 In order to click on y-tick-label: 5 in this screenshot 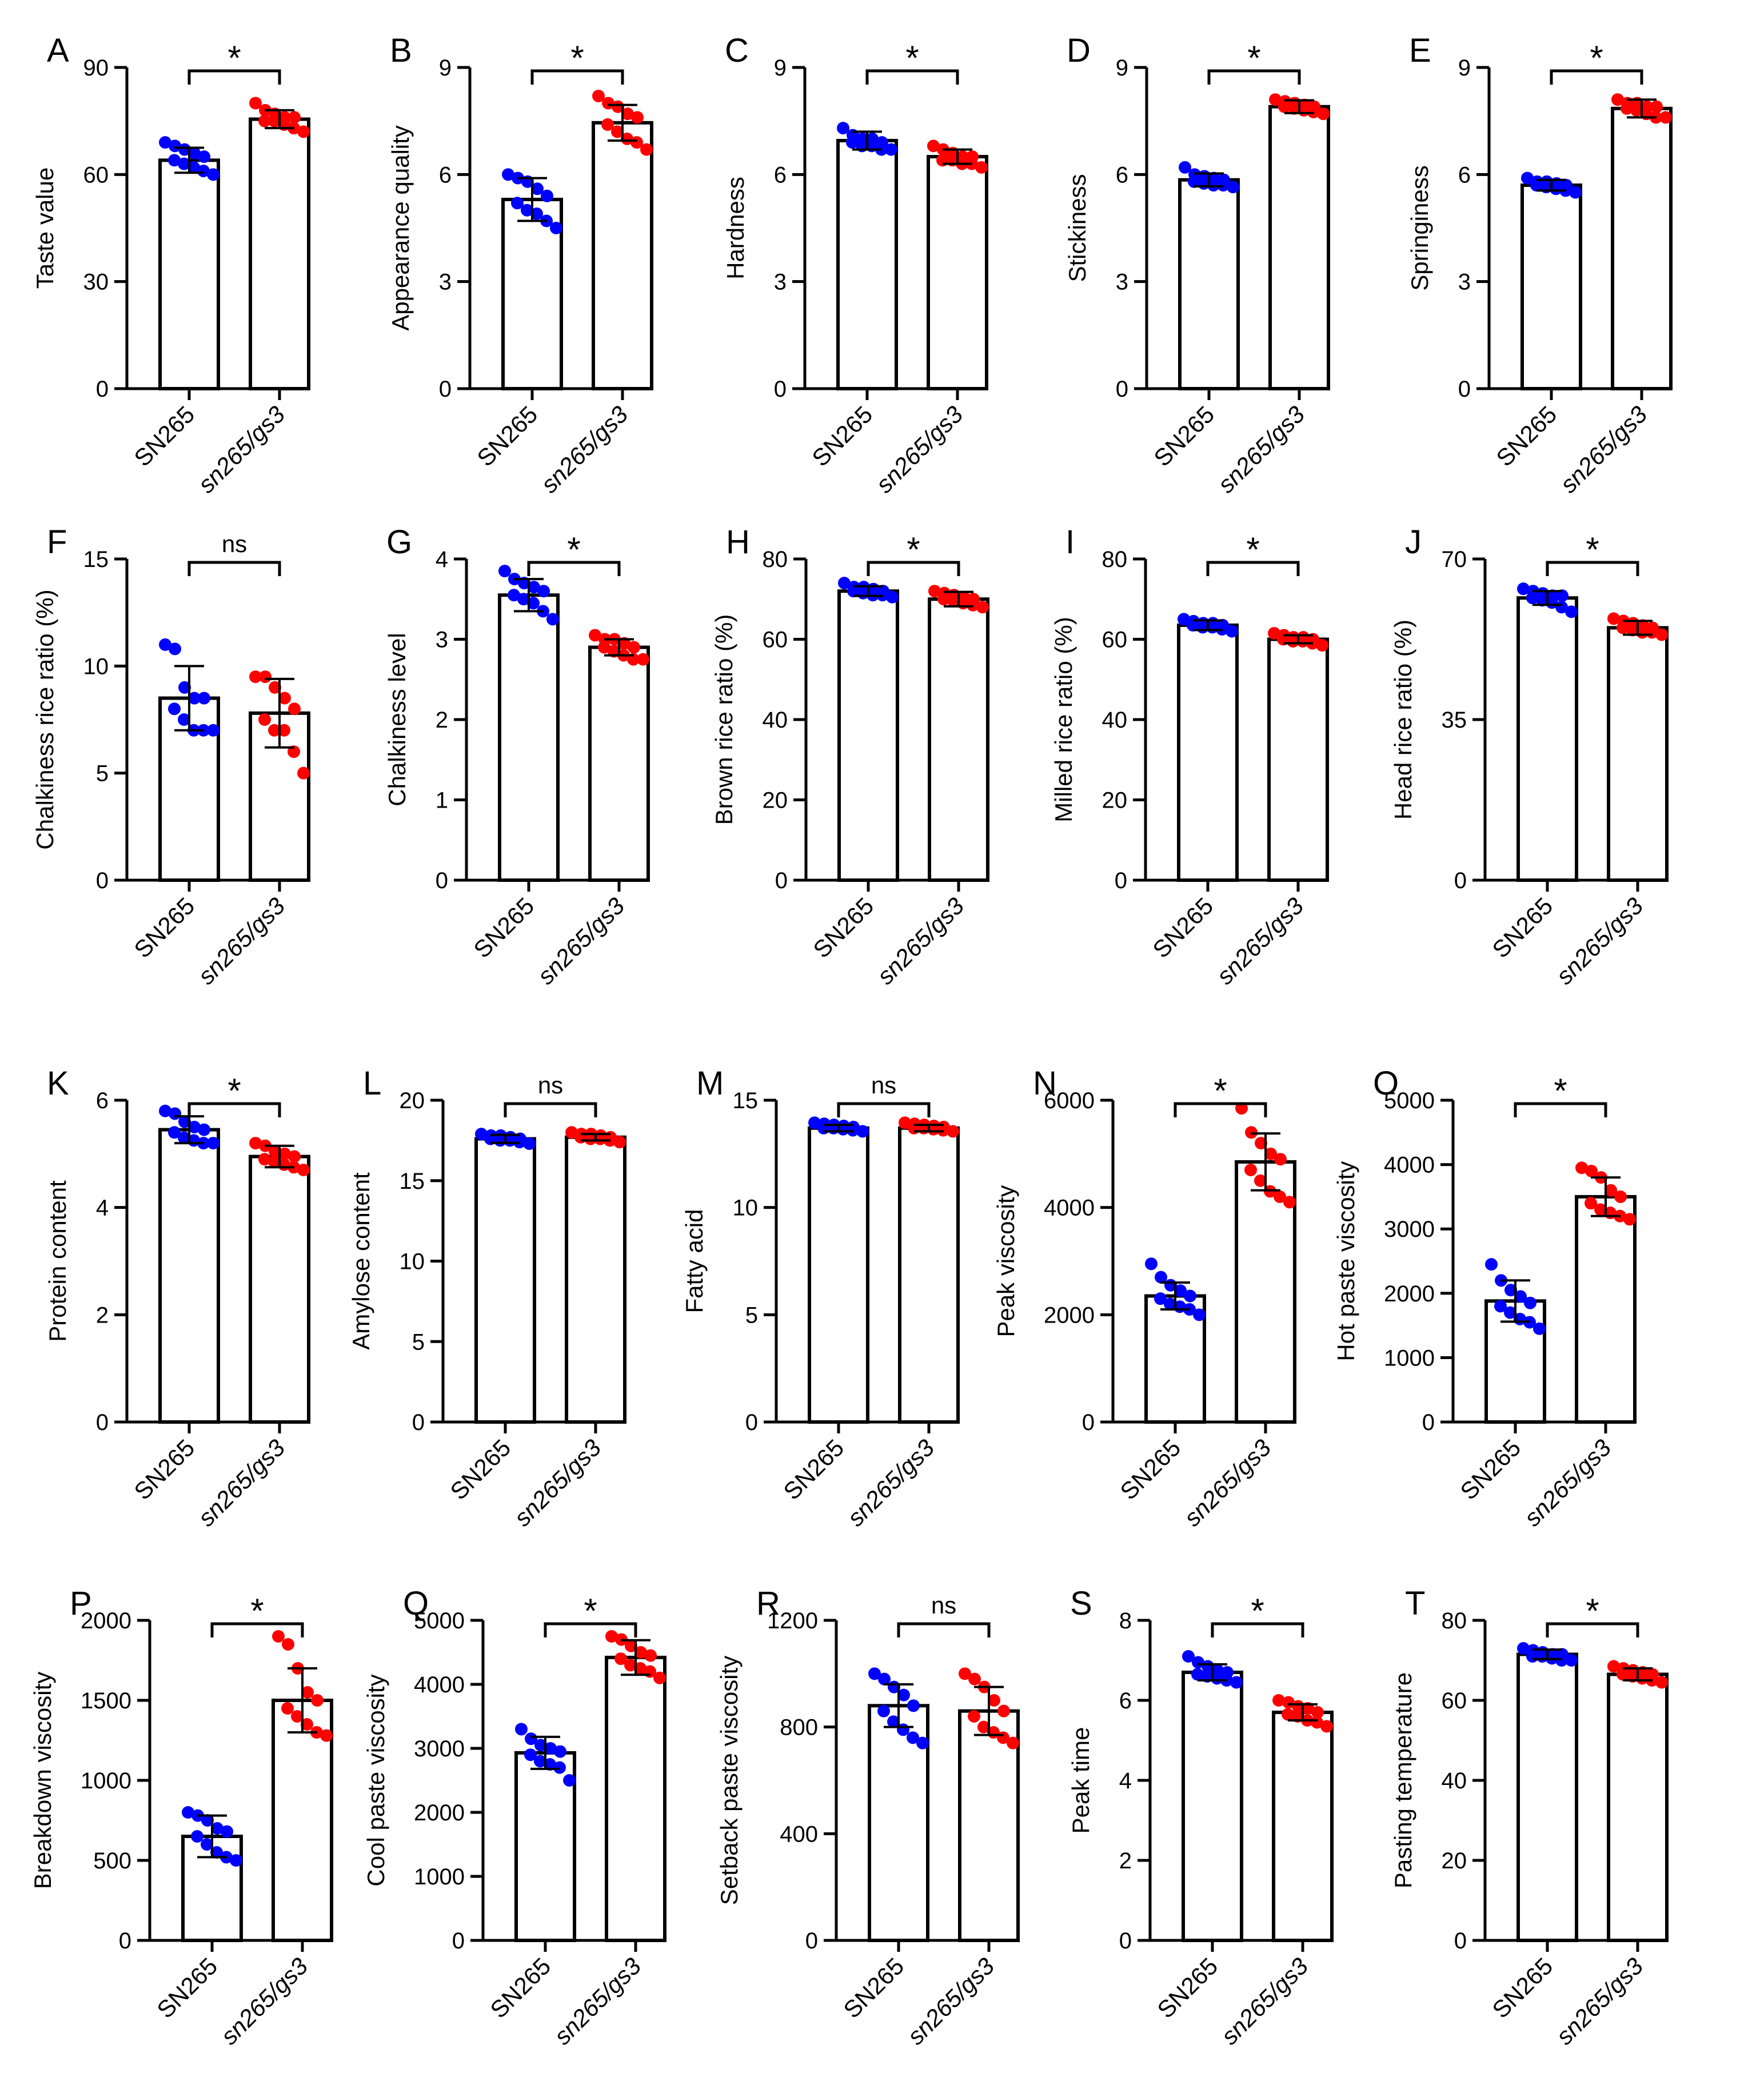, I will do `click(418, 1342)`.